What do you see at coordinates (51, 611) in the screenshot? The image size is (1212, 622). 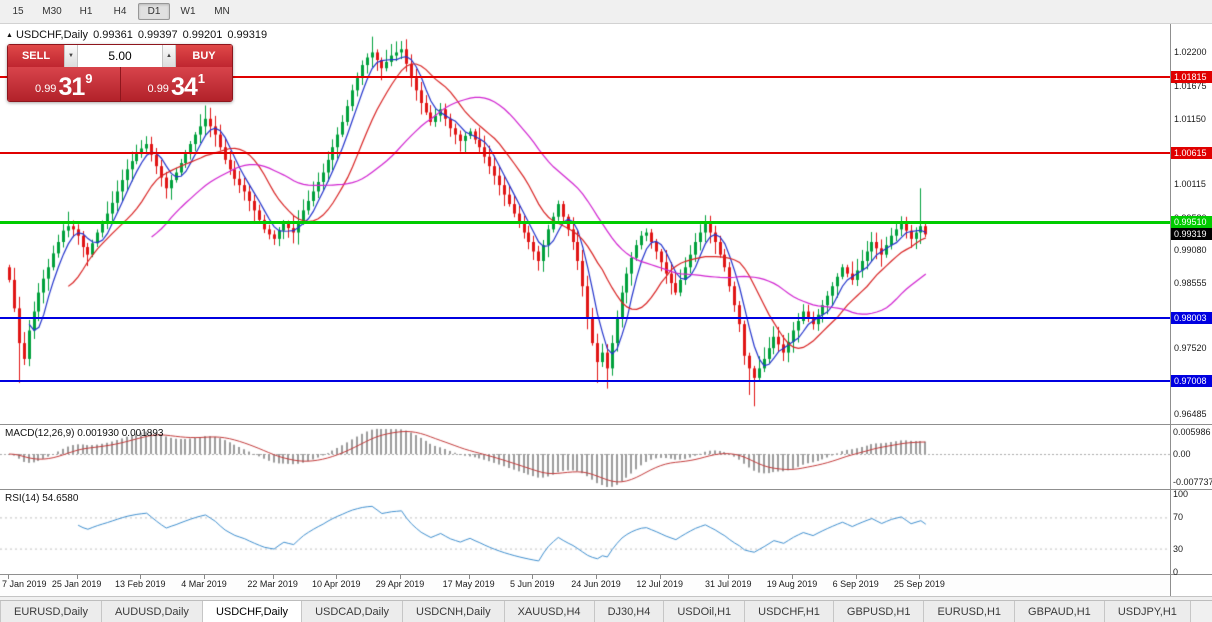 I see `chart-tab-EURUSD-Daily: EURUSD,Daily` at bounding box center [51, 611].